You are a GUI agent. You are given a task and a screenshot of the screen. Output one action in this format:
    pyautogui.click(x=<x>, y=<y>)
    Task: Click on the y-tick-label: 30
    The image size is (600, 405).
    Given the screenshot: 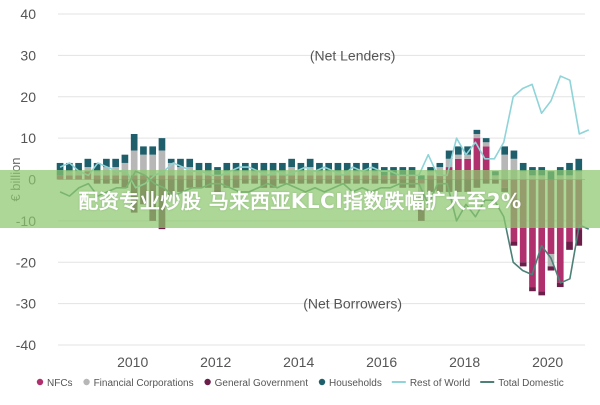 What is the action you would take?
    pyautogui.click(x=28, y=55)
    